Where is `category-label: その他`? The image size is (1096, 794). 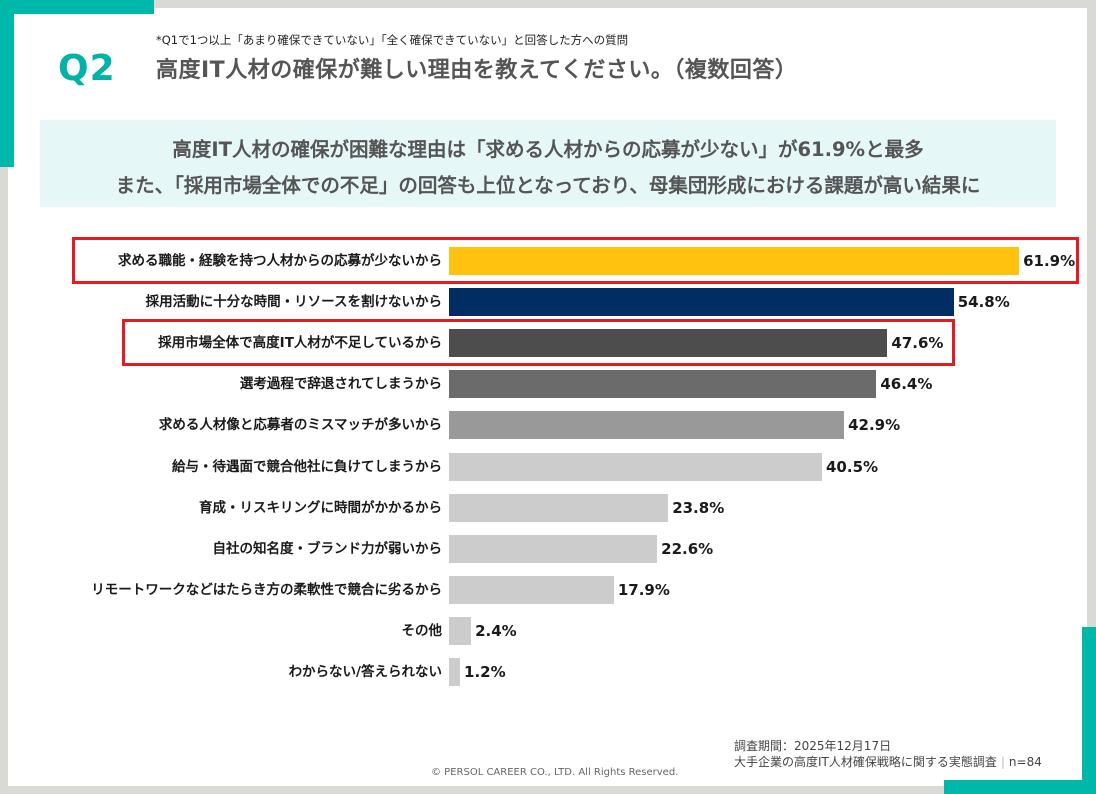
category-label: その他 is located at coordinates (422, 630).